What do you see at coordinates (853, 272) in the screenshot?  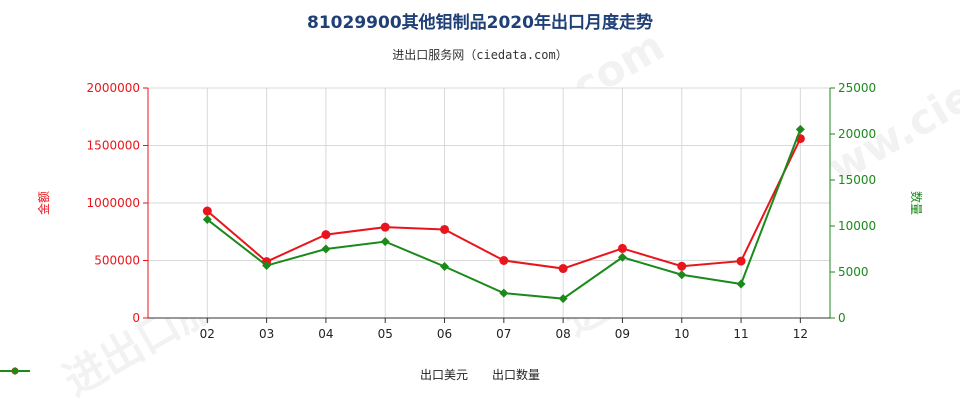 I see `y-tick-label-right: 5000` at bounding box center [853, 272].